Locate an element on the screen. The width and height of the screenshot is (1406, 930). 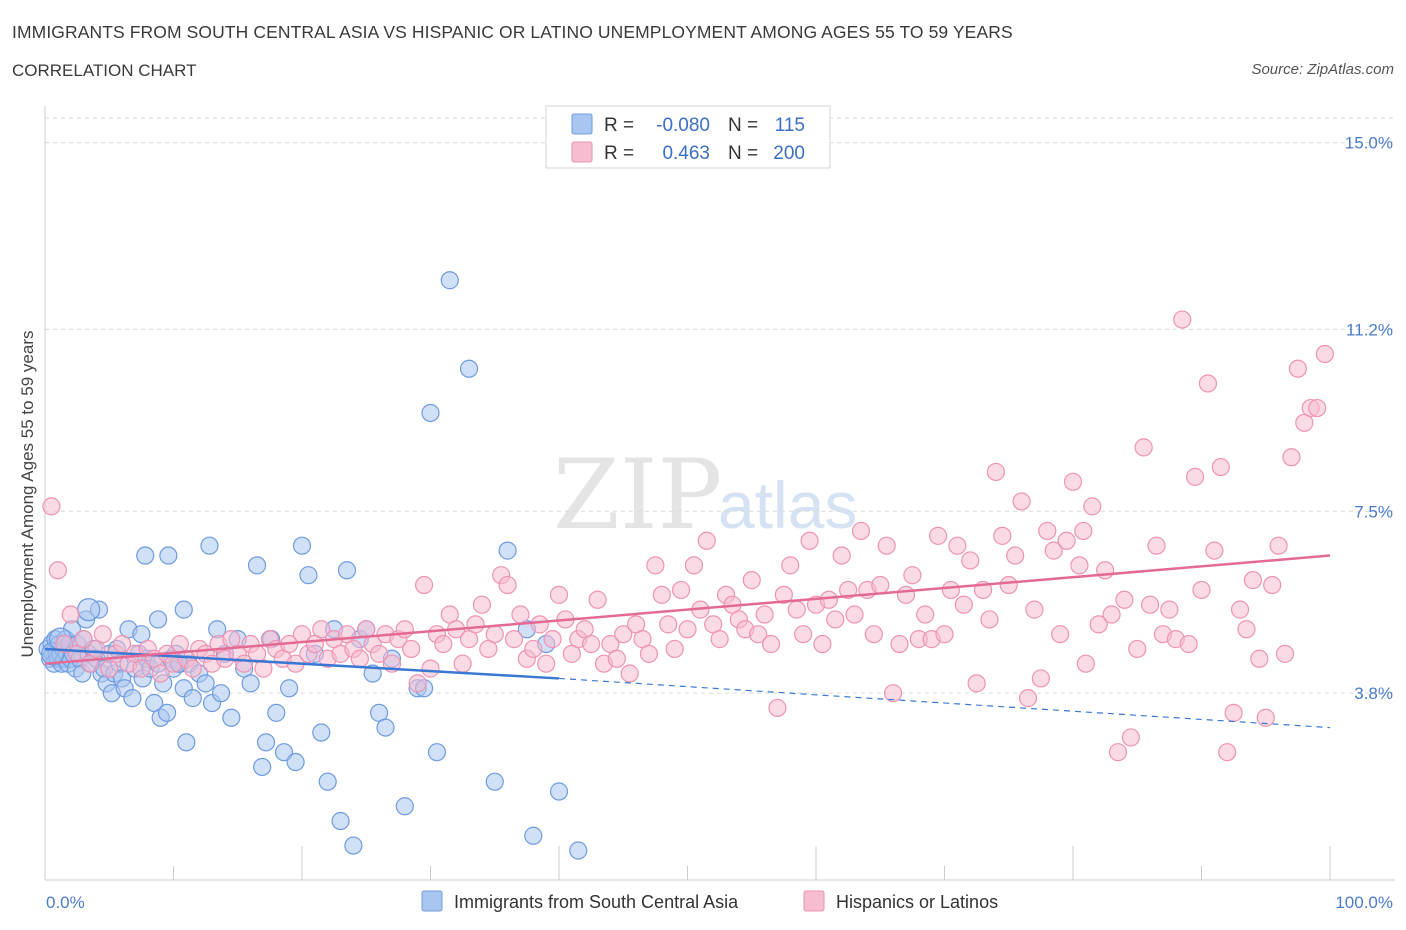
legend-n-value-2: 200 is located at coordinates (789, 153).